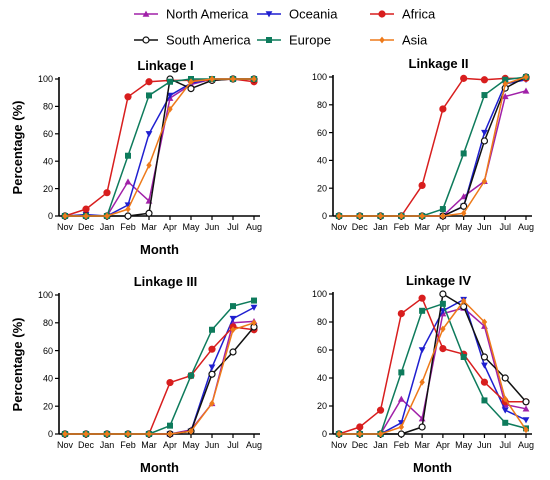 The image size is (550, 480). Describe the element at coordinates (419, 14) in the screenshot. I see `legend-label: Africa` at that location.